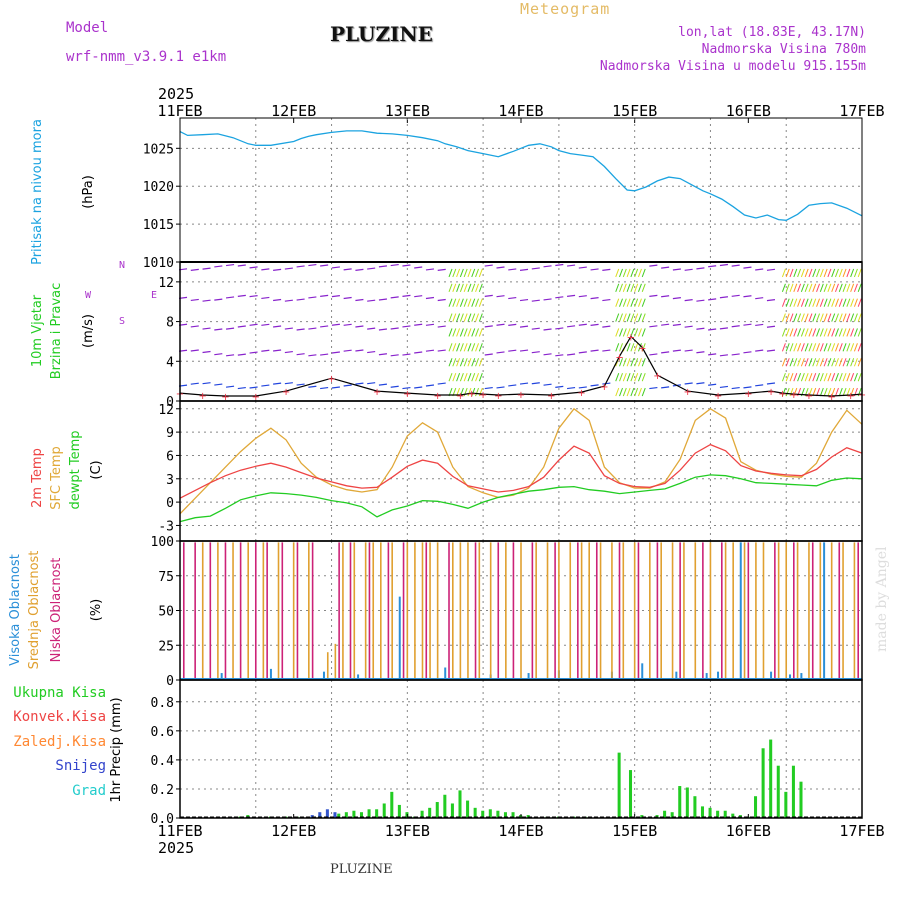 This screenshot has width=900, height=900. What do you see at coordinates (861, 831) in the screenshot?
I see `bottom-date-label: 17FEB` at bounding box center [861, 831].